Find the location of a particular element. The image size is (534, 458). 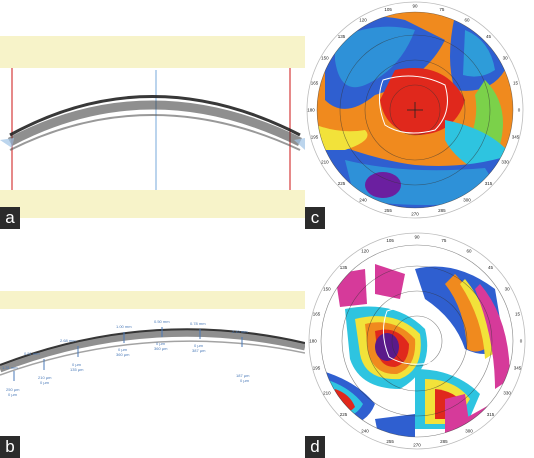

depth-label-6: 0.78 mm is located at coordinates (198, 323).